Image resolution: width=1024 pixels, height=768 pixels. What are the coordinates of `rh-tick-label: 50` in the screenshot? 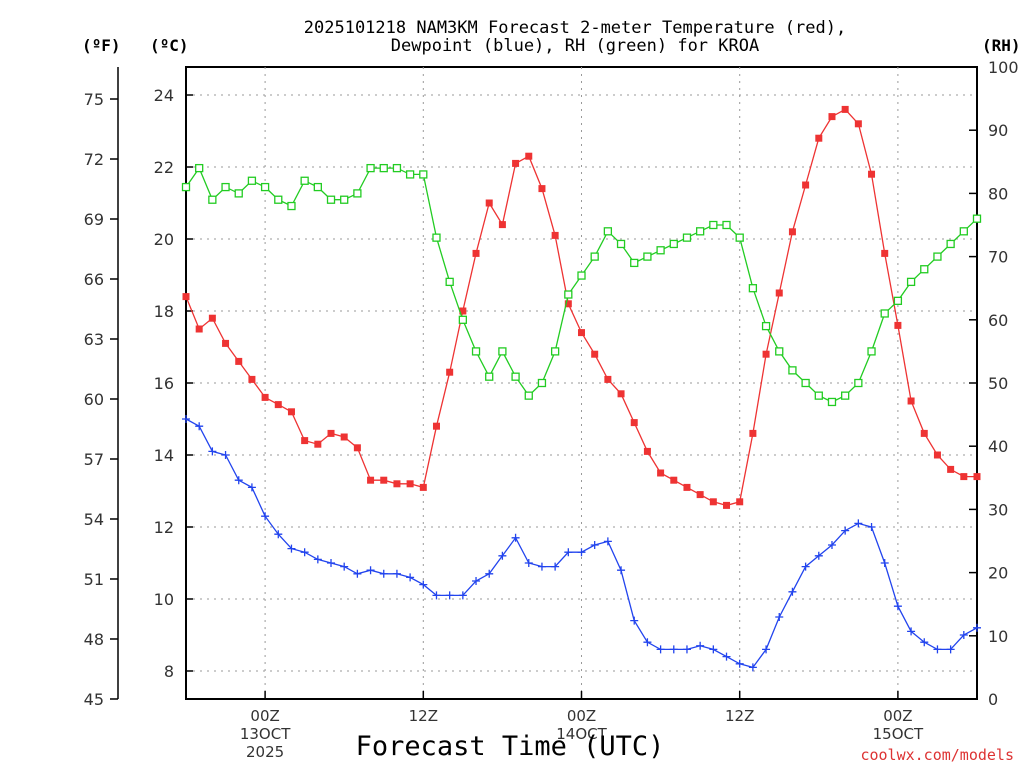 It's located at (998, 383).